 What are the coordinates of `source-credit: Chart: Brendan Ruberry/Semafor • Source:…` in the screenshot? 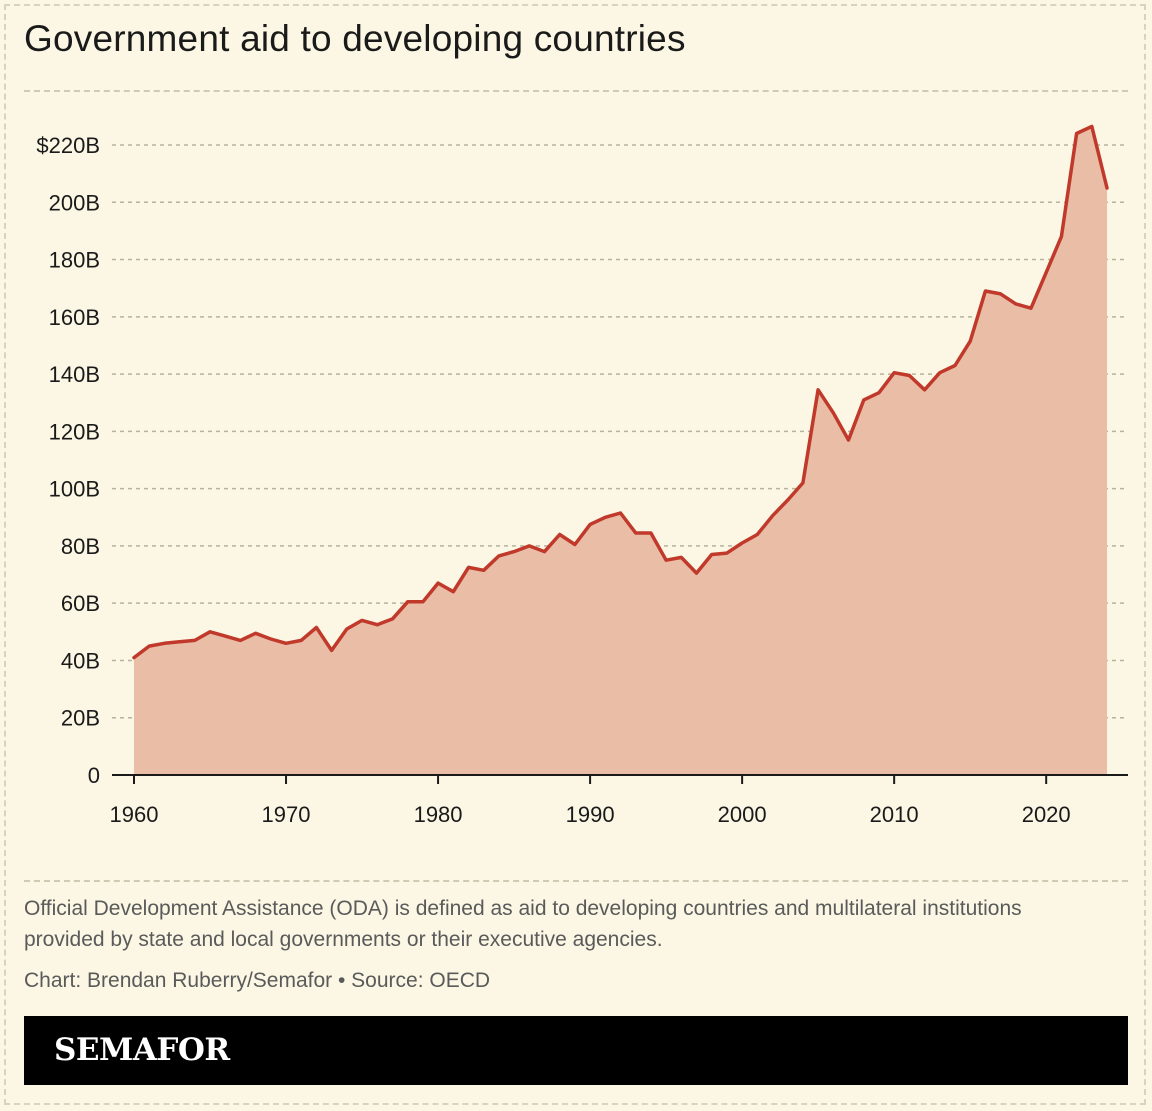 It's located at (257, 980).